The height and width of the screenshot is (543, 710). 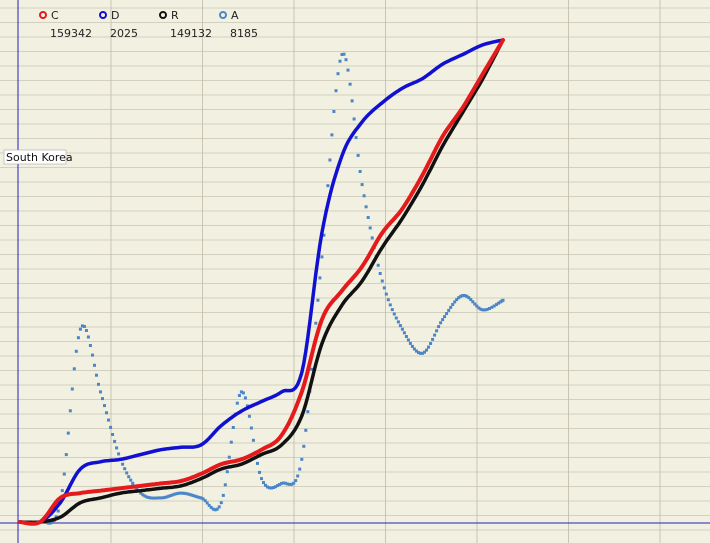 I want to click on legend-marker-r, so click(x=163, y=15).